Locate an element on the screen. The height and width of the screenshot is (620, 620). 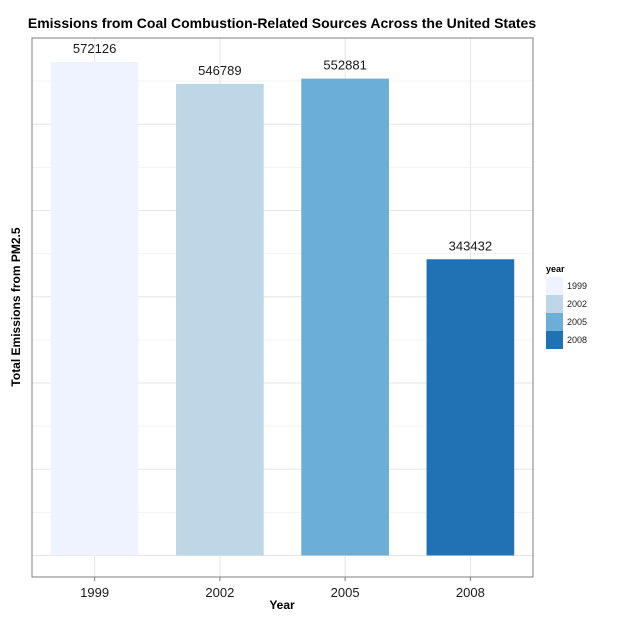
x-axis-title: Year is located at coordinates (282, 605).